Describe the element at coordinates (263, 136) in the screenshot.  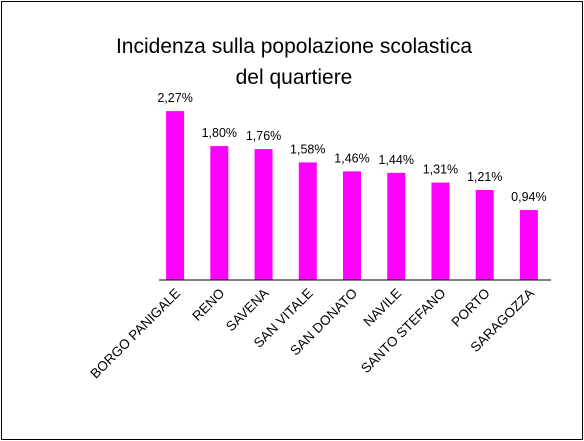
I see `value-label: 1,76%` at that location.